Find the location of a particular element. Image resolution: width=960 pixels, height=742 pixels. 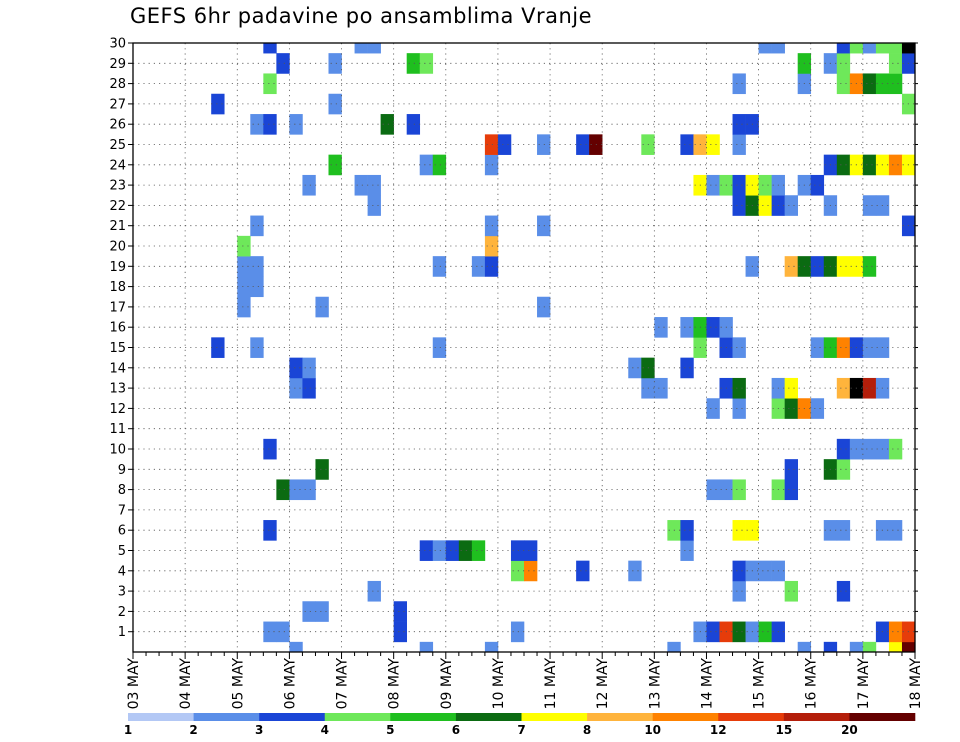

x-date-label: 09 MAY is located at coordinates (447, 684).